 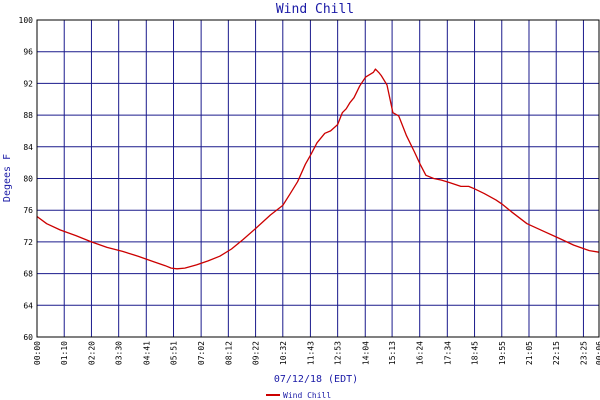 What do you see at coordinates (28, 83) in the screenshot?
I see `y-tick-label: 92` at bounding box center [28, 83].